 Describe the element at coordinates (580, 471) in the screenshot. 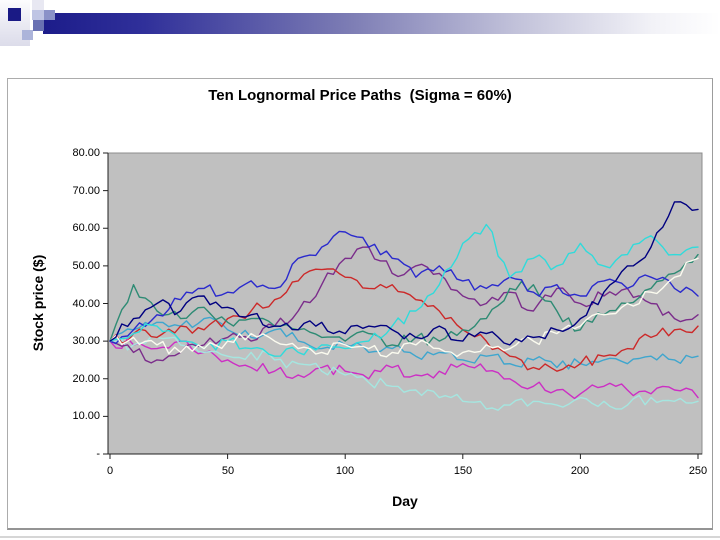

I see `x-tick-label: 200` at that location.